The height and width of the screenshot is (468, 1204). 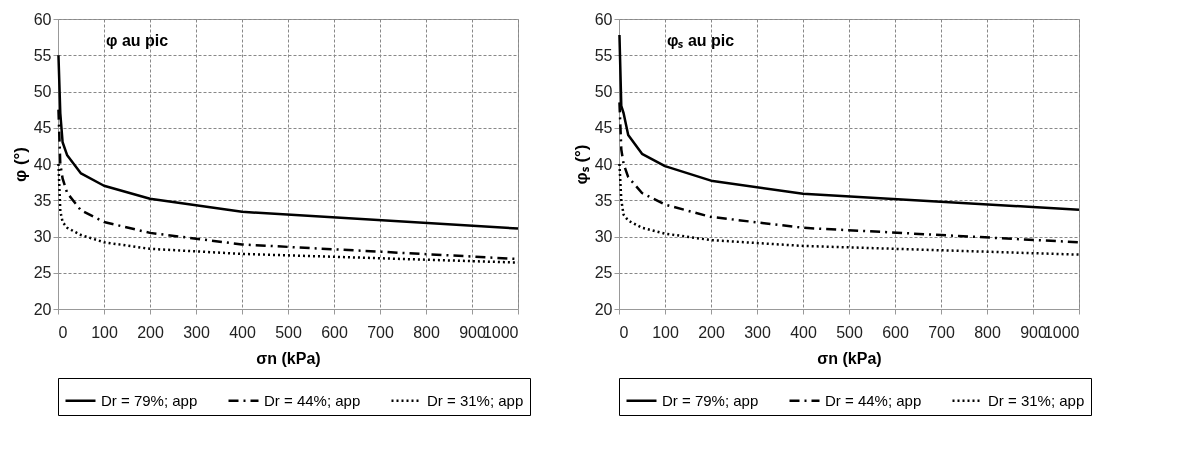 What do you see at coordinates (20, 164) in the screenshot?
I see `y-axis-title: φ (°)` at bounding box center [20, 164].